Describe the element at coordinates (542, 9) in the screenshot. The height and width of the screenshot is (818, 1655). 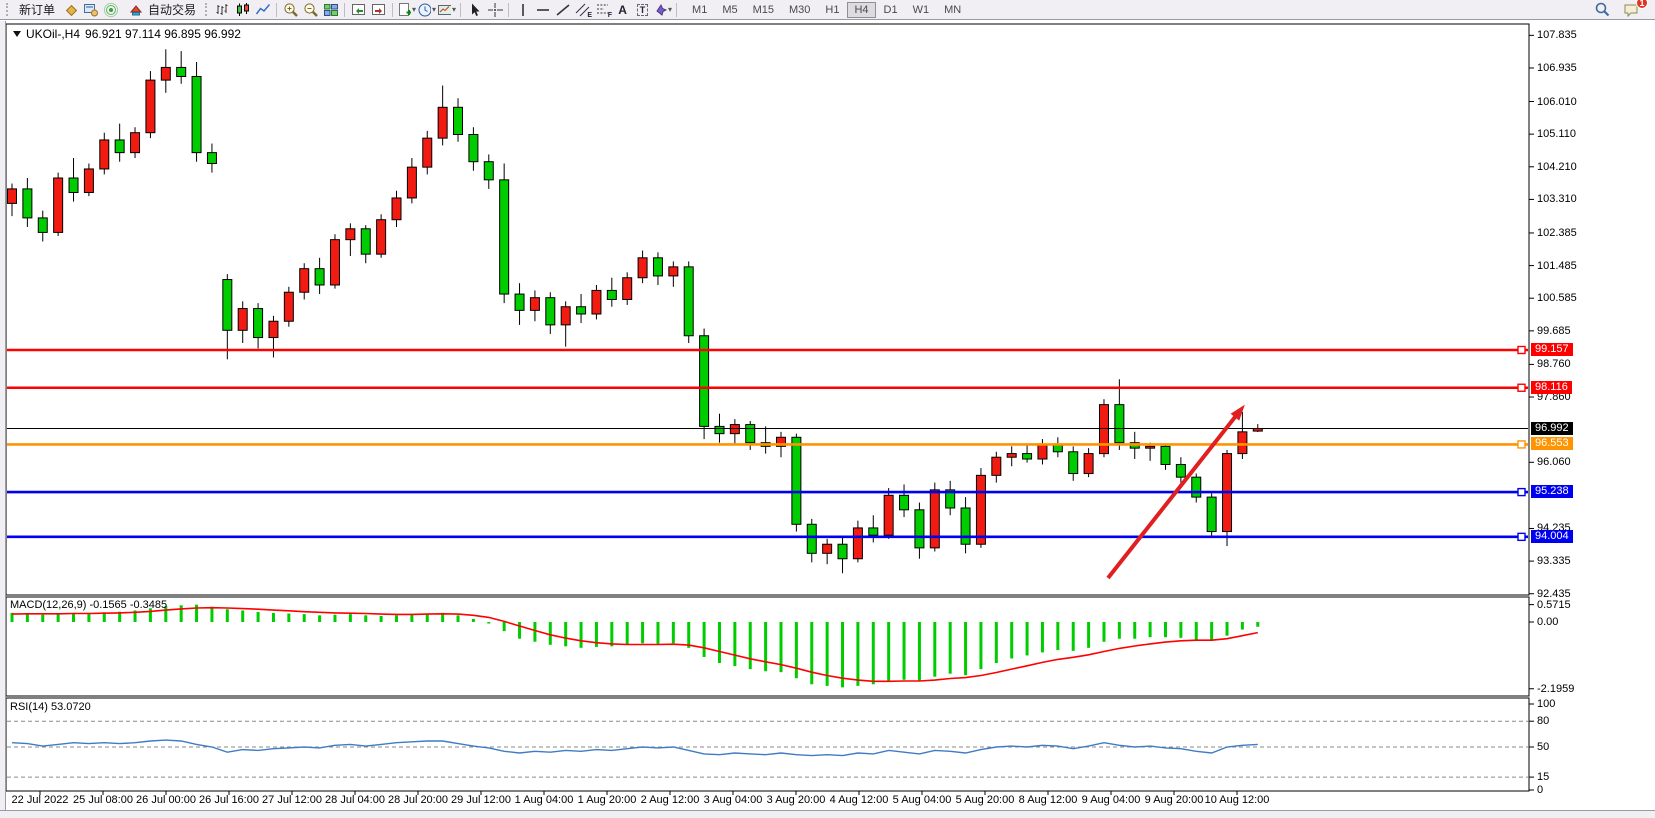
I see `horizontal-line-tool-icon` at that location.